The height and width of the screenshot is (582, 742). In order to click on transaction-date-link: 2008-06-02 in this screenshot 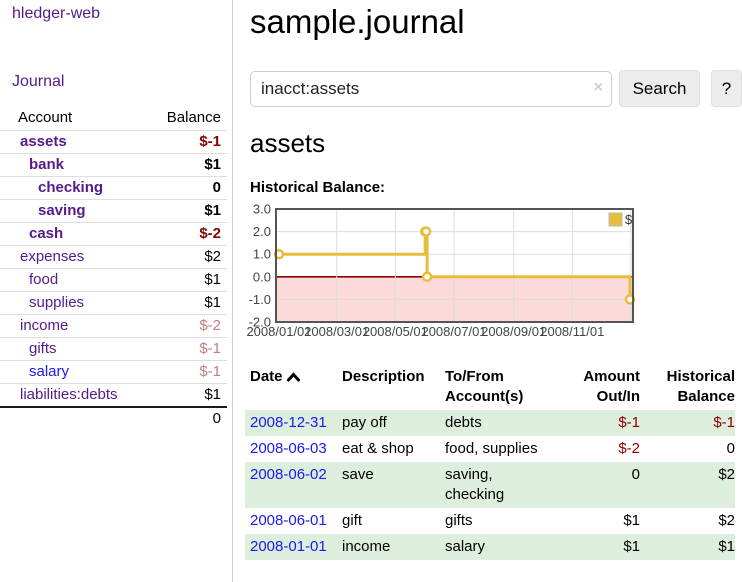, I will do `click(288, 474)`.